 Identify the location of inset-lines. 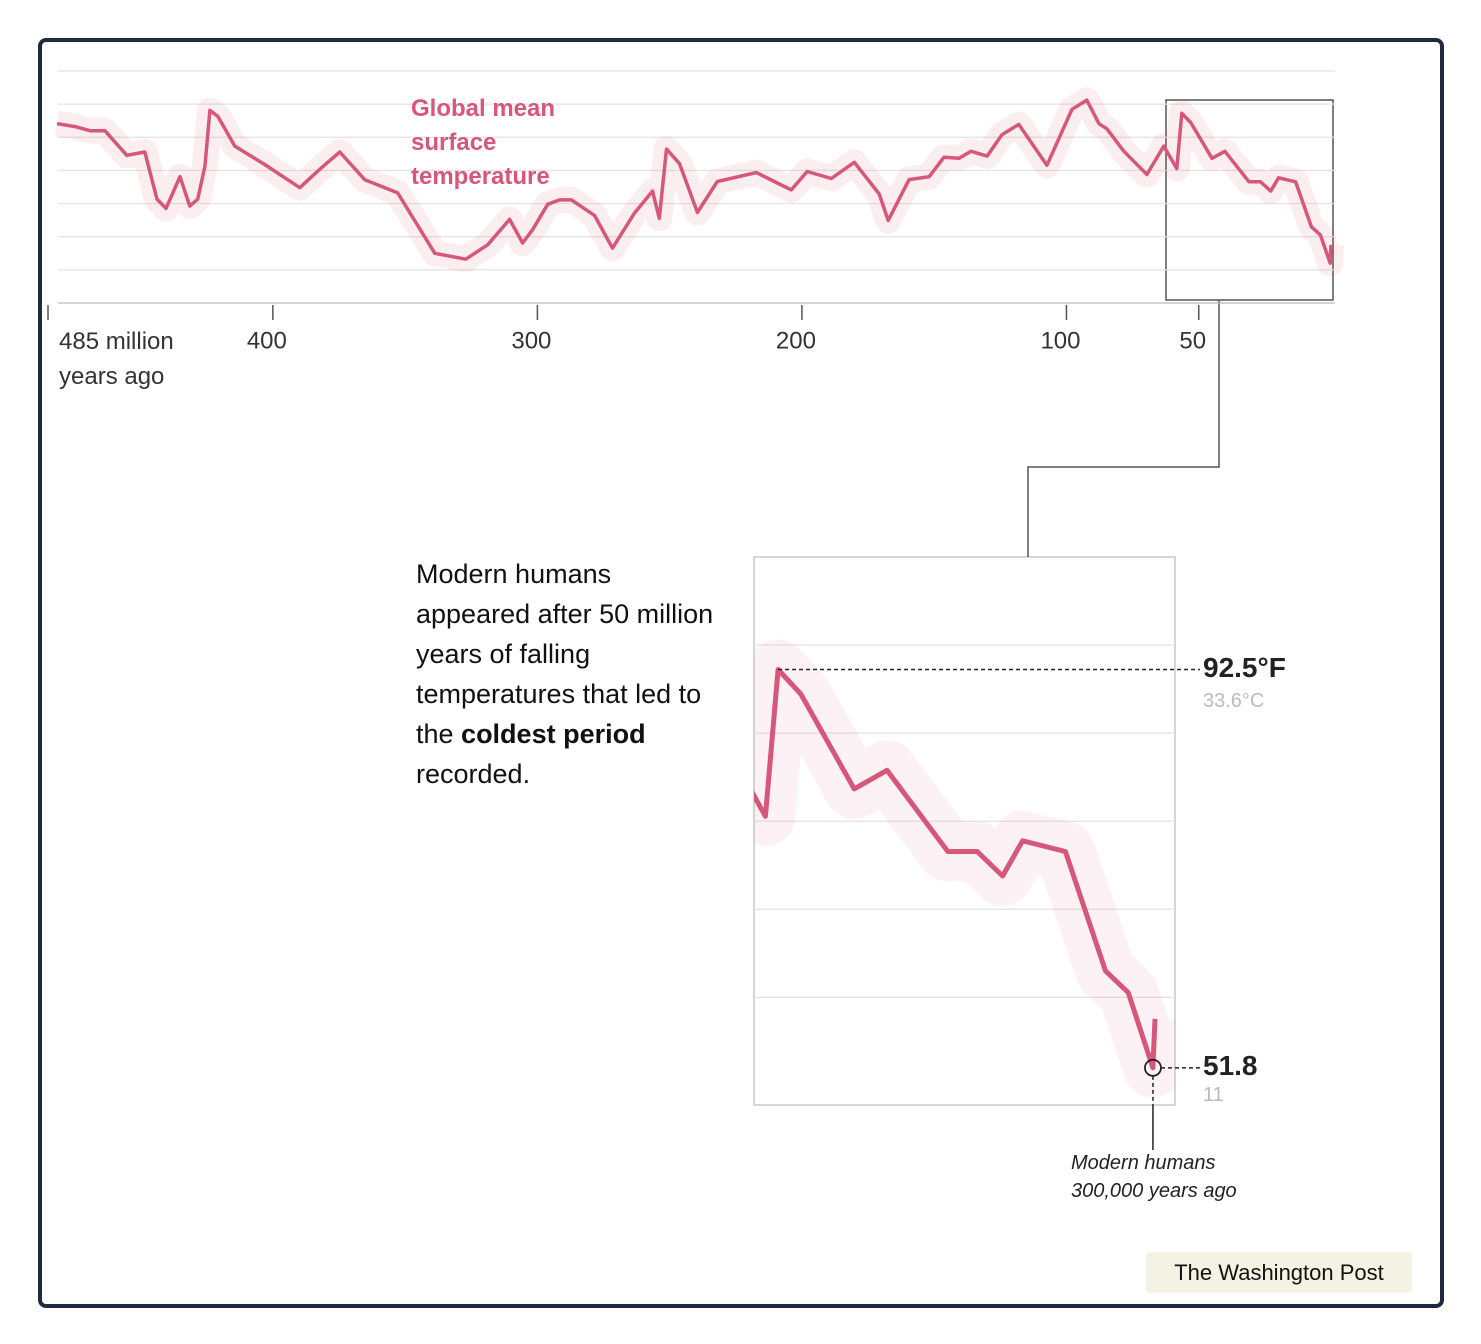
(964, 868).